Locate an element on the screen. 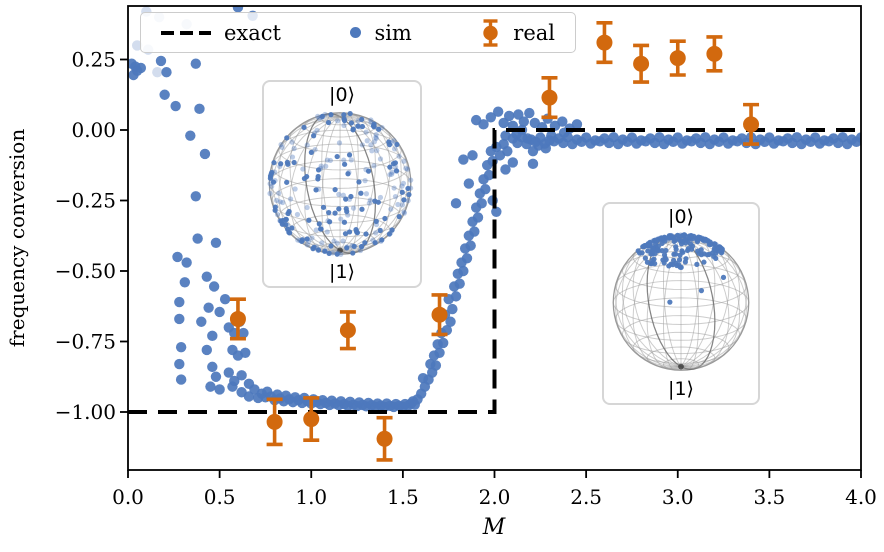 The width and height of the screenshot is (884, 552). ket-zero-label: |0⟩ is located at coordinates (681, 217).